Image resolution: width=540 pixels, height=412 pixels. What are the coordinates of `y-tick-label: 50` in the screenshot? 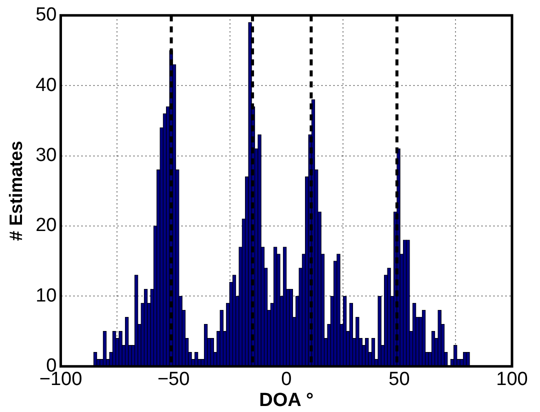 It's located at (46, 15).